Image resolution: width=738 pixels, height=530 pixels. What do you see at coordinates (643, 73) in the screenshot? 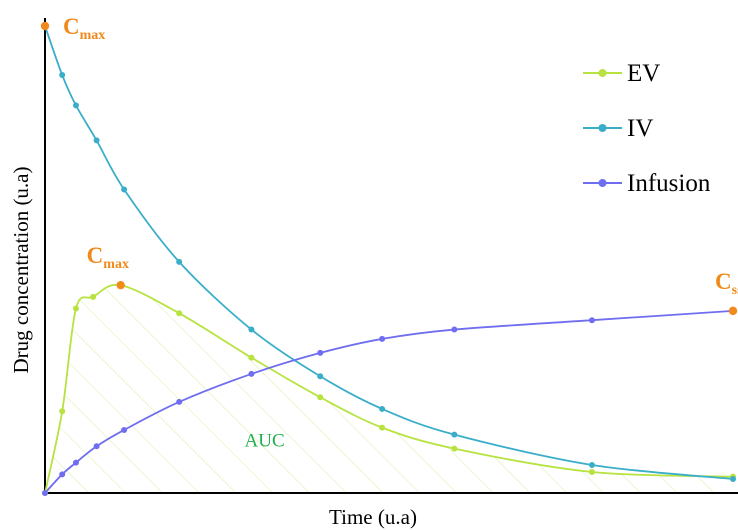
I see `legend-label-ev: EV` at bounding box center [643, 73].